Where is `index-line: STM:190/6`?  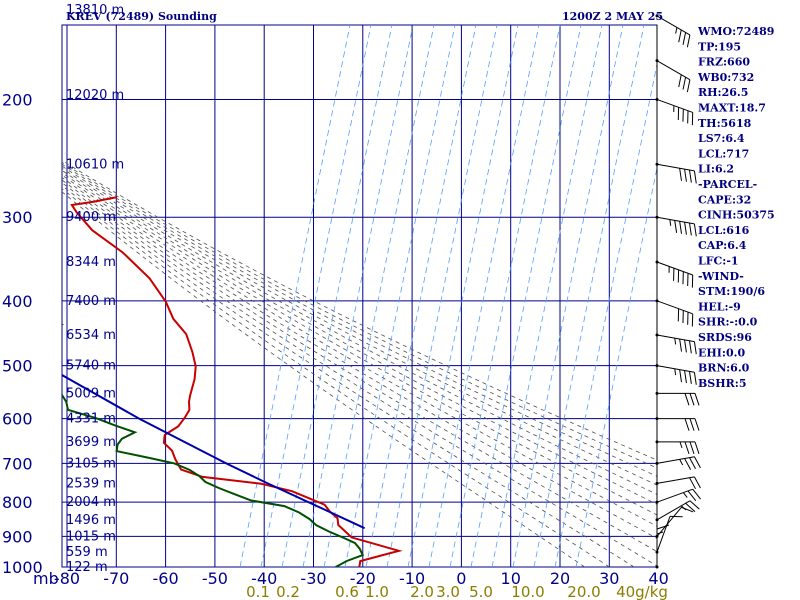
index-line: STM:190/6 is located at coordinates (731, 291).